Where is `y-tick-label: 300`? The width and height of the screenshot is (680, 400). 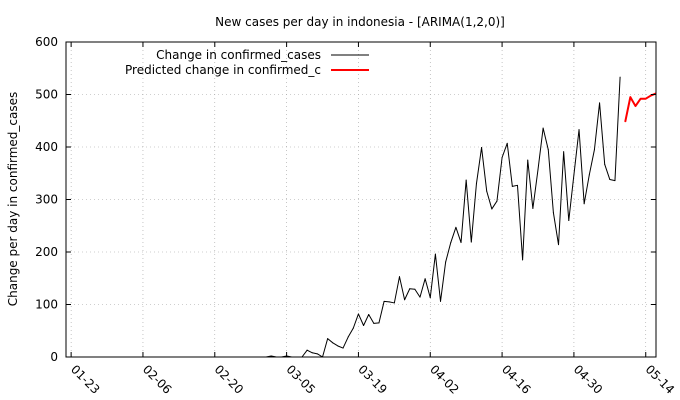
y-tick-label: 300 is located at coordinates (46, 200).